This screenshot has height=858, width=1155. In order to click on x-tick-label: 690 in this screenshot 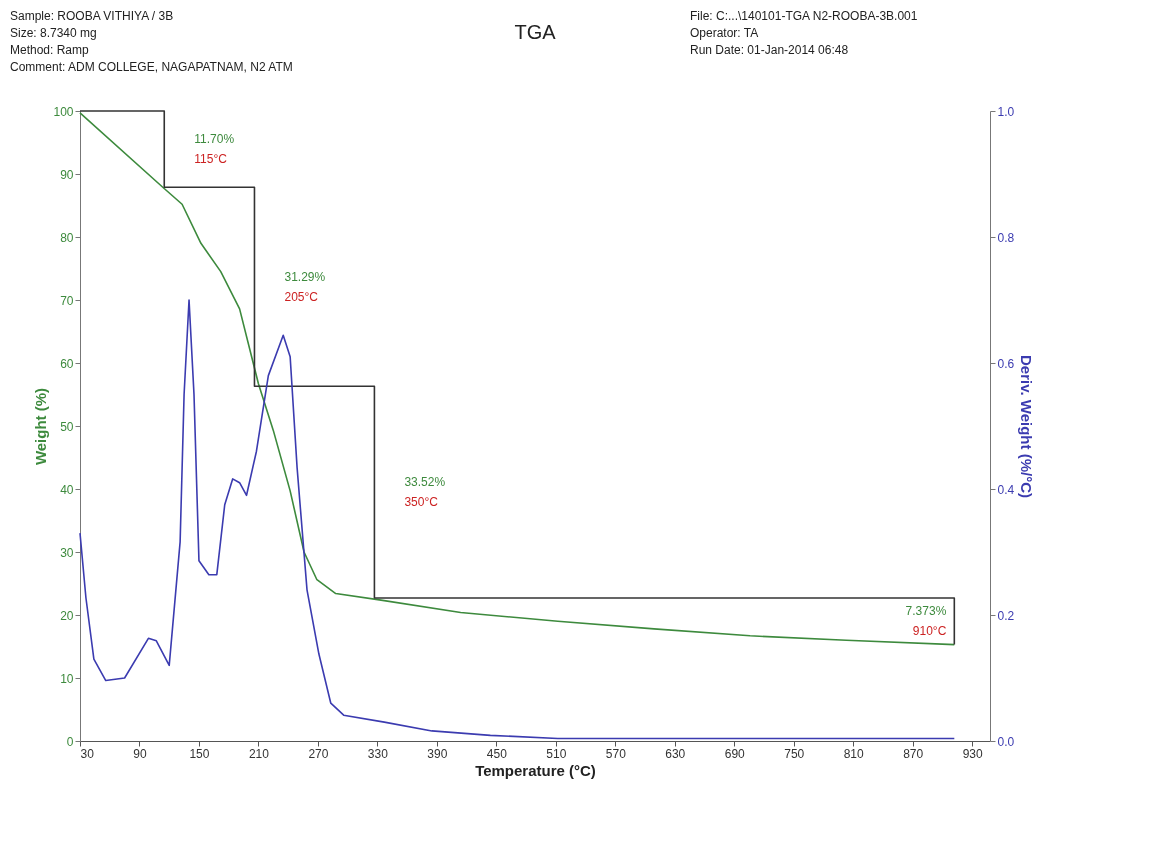, I will do `click(735, 753)`.